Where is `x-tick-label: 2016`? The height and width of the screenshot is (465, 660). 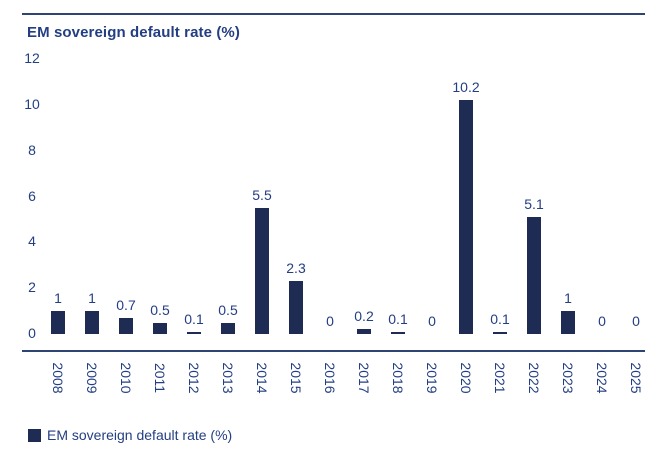 x-tick-label: 2016 is located at coordinates (330, 378).